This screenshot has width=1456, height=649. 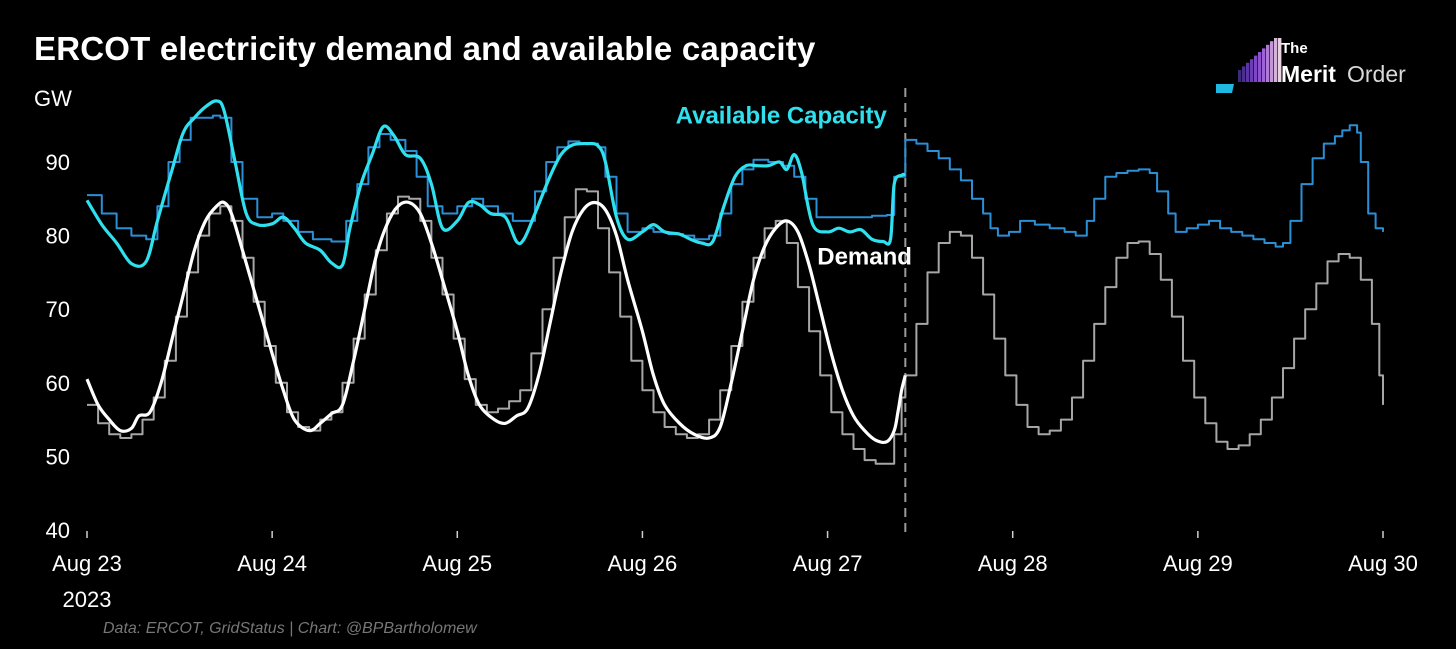 I want to click on x-tick-label: Aug 30, so click(x=1383, y=563).